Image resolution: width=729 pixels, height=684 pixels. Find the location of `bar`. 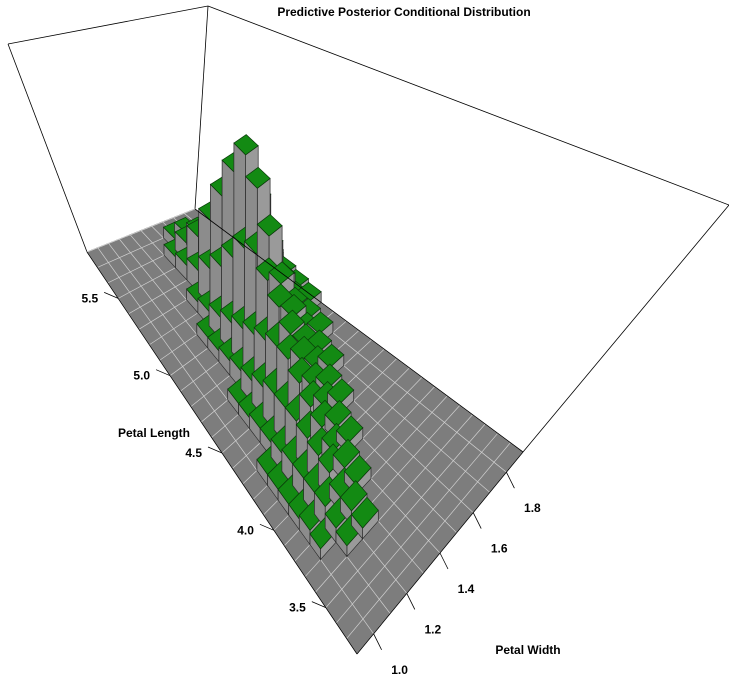

bar is located at coordinates (365, 518).